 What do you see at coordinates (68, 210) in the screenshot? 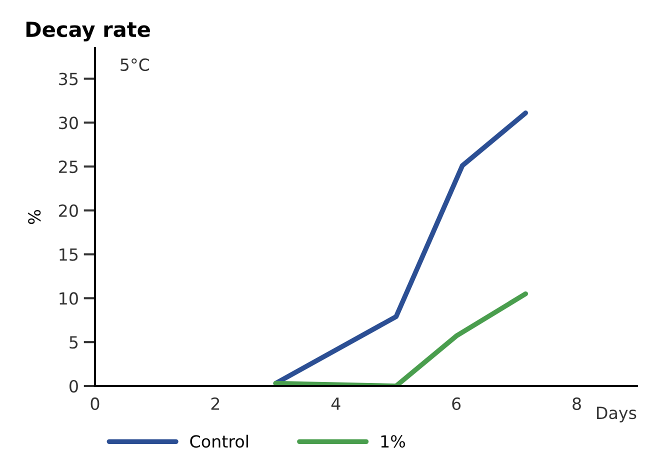
I see `y-tick-label: 20` at bounding box center [68, 210].